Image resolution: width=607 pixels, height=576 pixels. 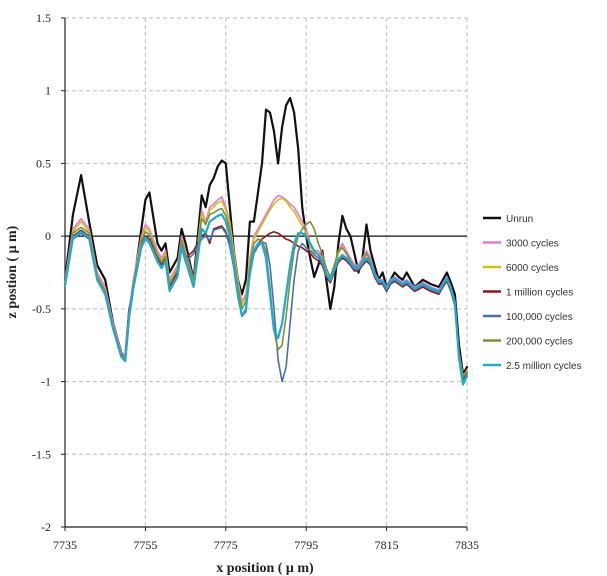 What do you see at coordinates (65, 545) in the screenshot?
I see `x-tick-label: 7735` at bounding box center [65, 545].